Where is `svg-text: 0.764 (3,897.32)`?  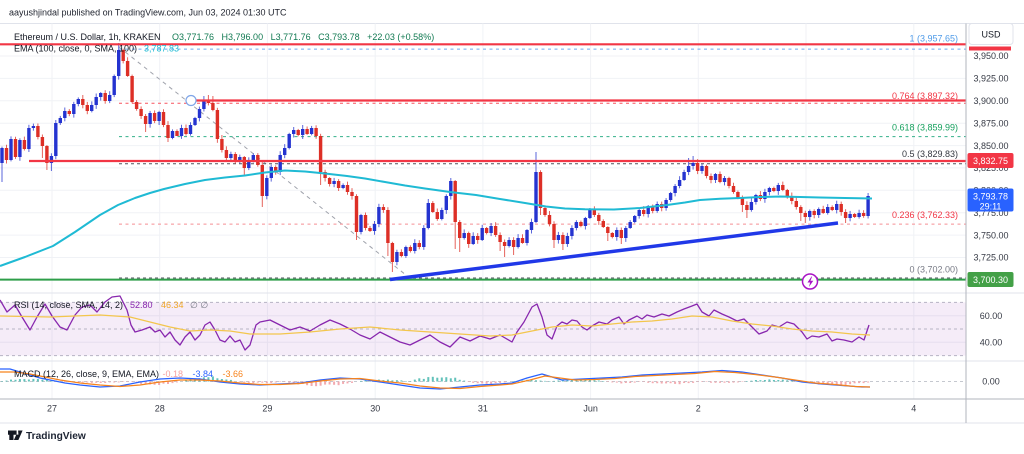 svg-text: 0.764 (3,897.32) is located at coordinates (925, 96).